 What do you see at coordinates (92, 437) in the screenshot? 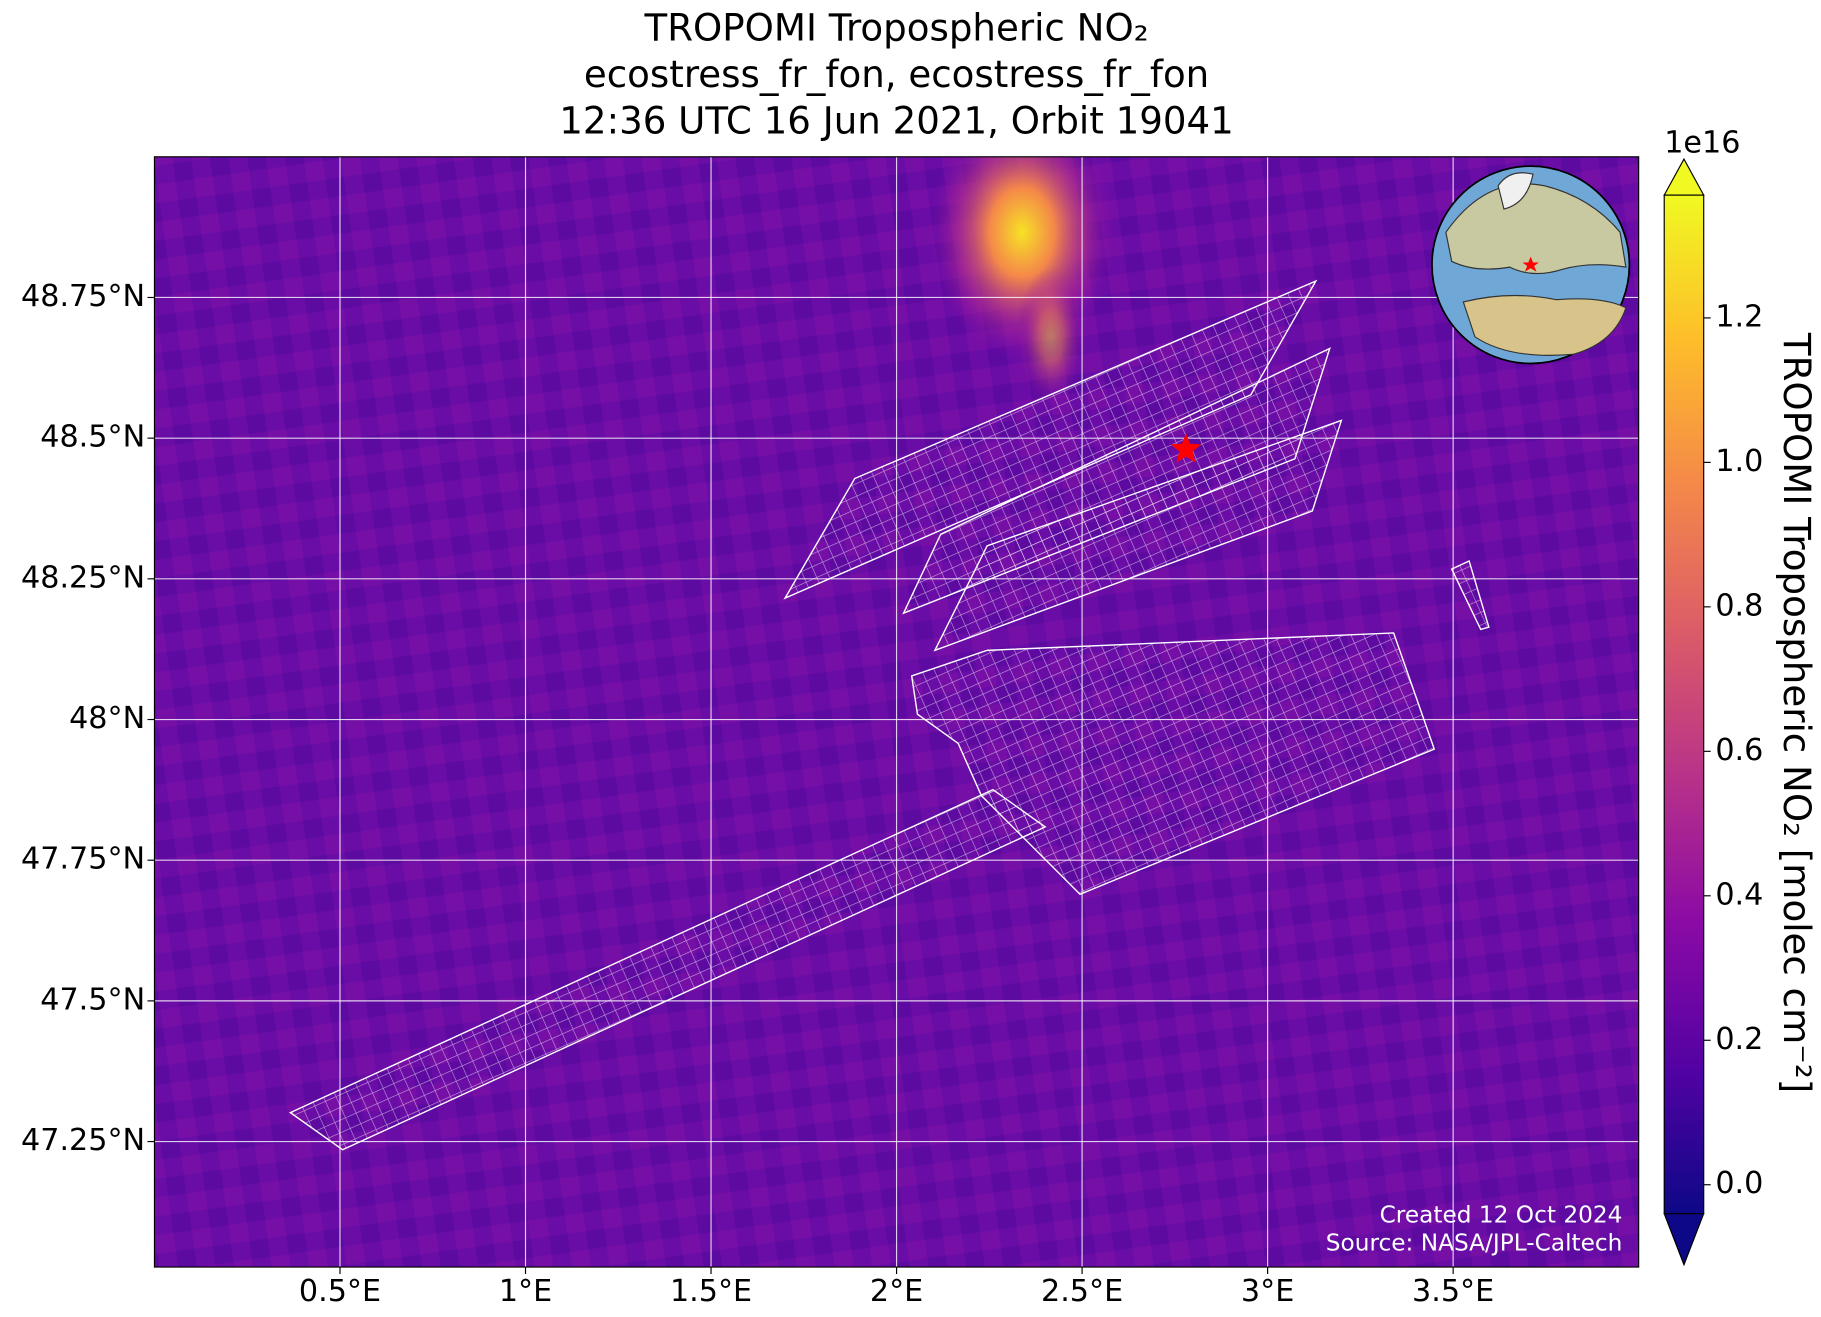
I see `y-tick-label: 48.5°N` at bounding box center [92, 437].